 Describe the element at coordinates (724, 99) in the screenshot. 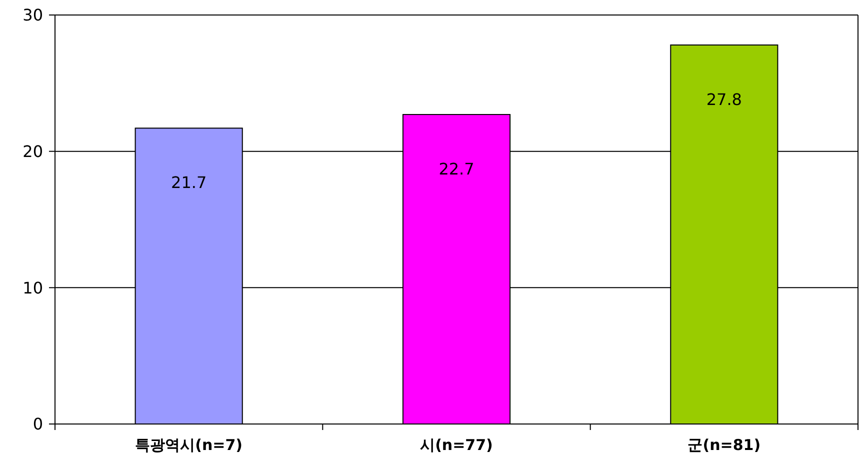

I see `data-label: 27.8` at that location.